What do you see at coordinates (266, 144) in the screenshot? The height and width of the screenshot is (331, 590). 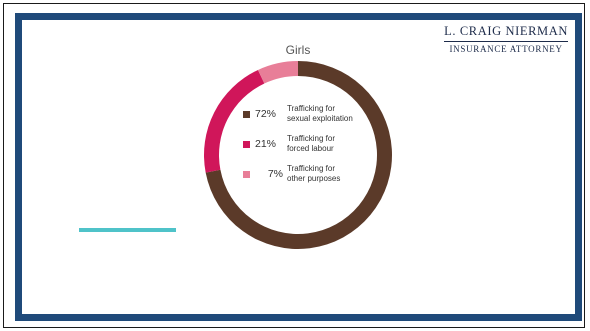 I see `legend-value: 21%` at bounding box center [266, 144].